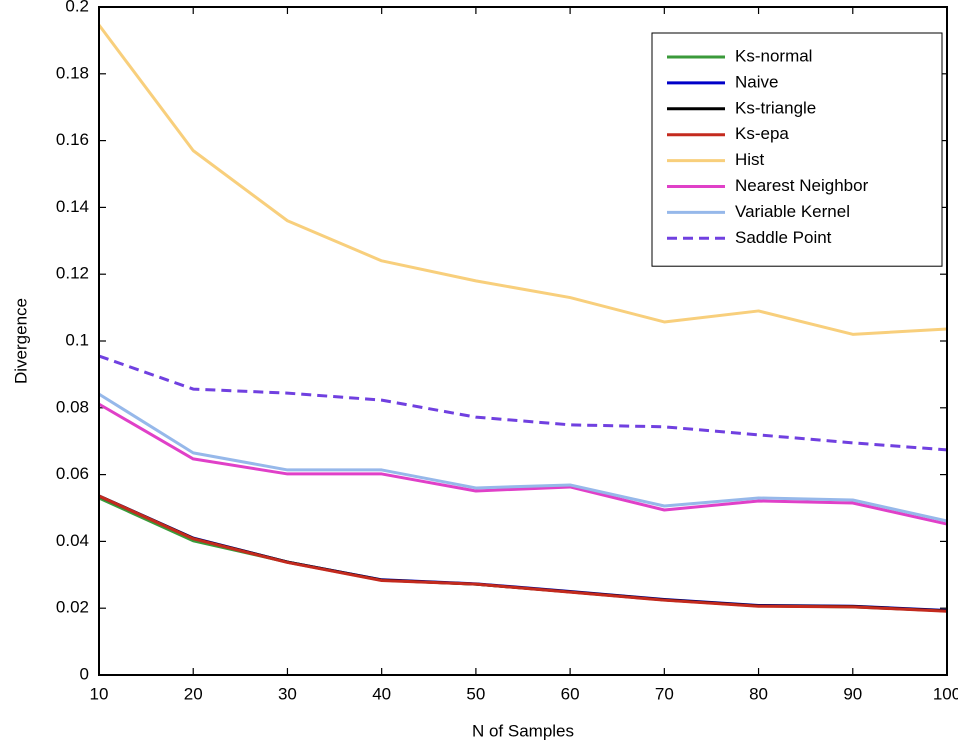 The width and height of the screenshot is (958, 747). What do you see at coordinates (72, 72) in the screenshot?
I see `y-tick-label: 0.18` at bounding box center [72, 72].